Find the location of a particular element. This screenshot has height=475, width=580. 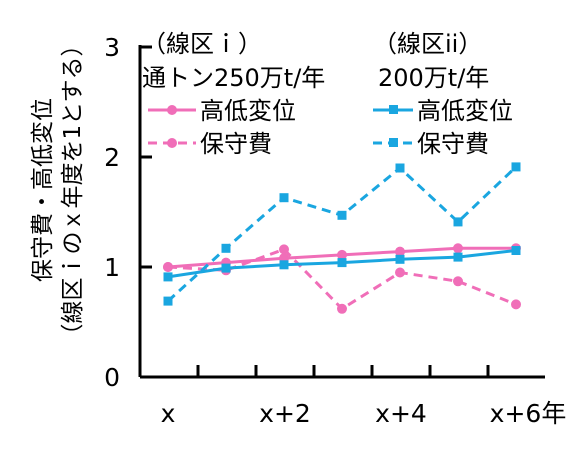

legend-group-heading: （線区ii） is located at coordinates (427, 44).